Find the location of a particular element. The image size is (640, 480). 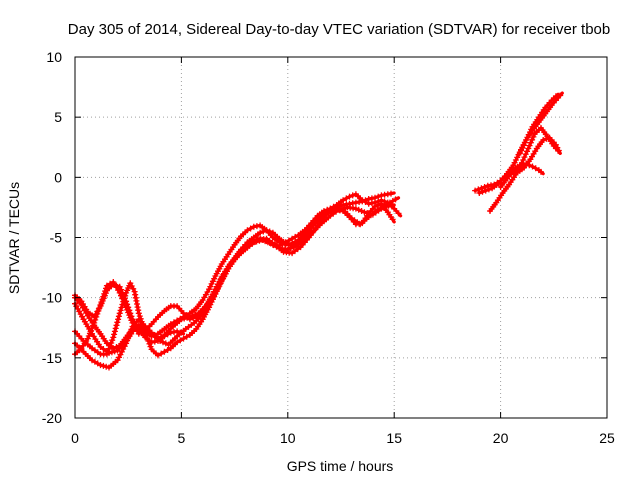

y-tick-label: 10 is located at coordinates (54, 57).